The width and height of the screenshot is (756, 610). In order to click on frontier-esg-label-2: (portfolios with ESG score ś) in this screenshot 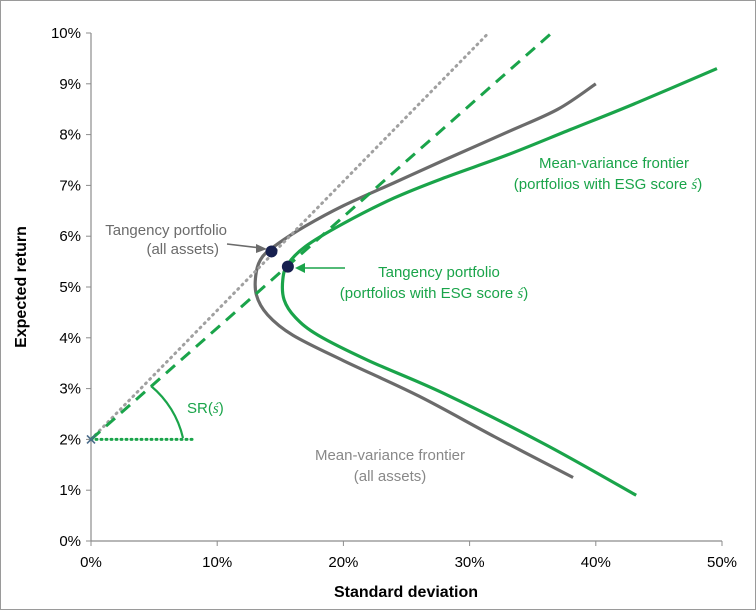, I will do `click(608, 184)`.